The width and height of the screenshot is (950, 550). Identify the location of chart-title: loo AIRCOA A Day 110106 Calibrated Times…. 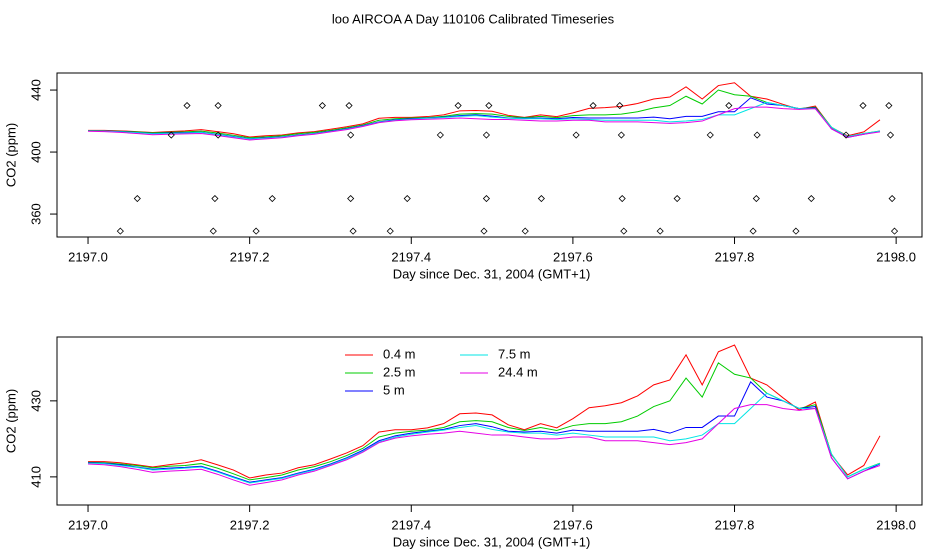
(473, 18).